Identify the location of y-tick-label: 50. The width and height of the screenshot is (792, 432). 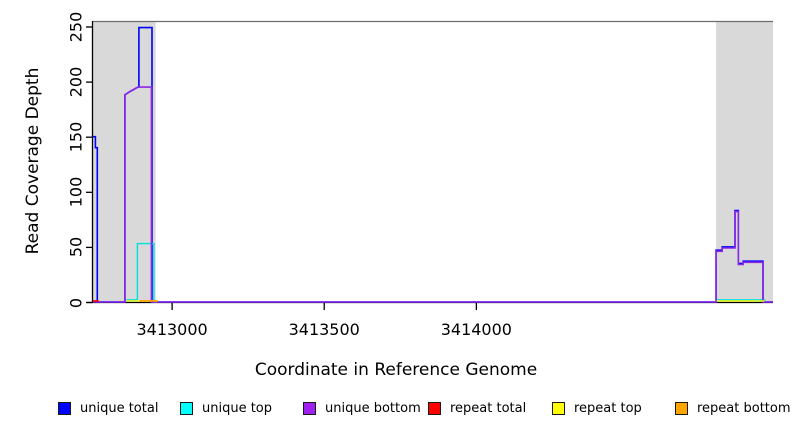
(76, 247).